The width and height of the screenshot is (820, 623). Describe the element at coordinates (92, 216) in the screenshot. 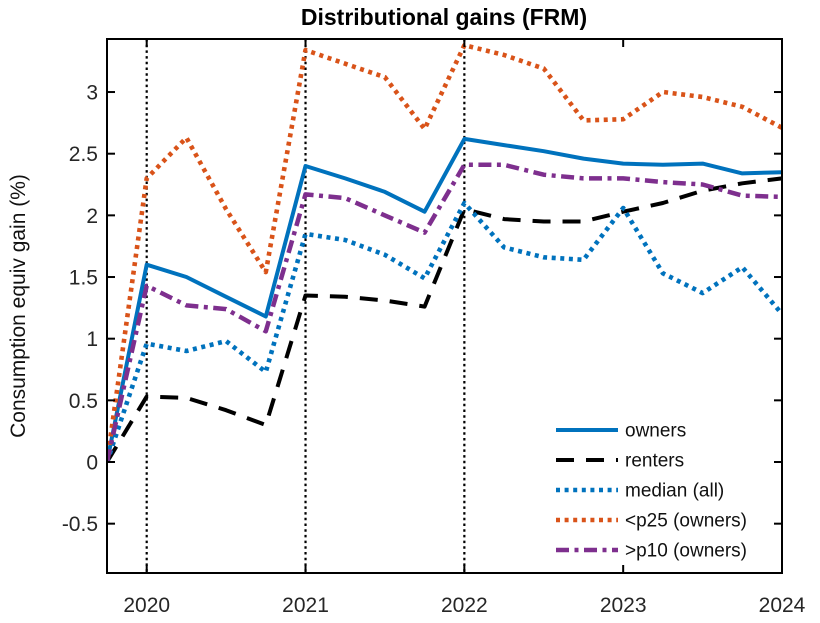

I see `y-tick-label: 2` at that location.